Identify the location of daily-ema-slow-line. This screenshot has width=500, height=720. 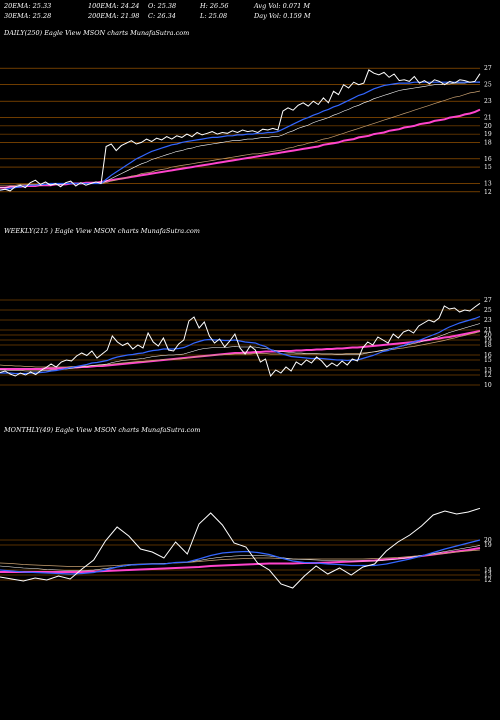
(240, 138).